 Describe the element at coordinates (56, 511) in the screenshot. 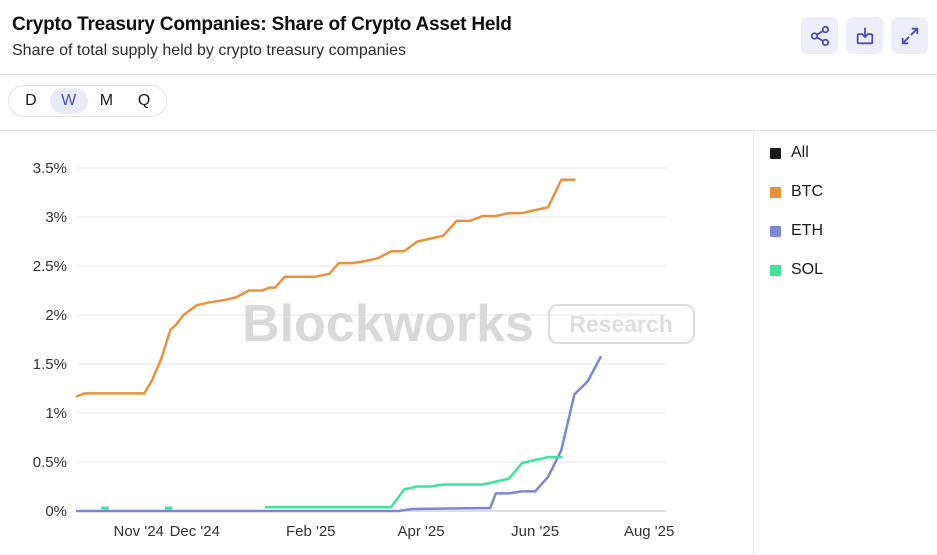

I see `y-tick-label: 0%` at that location.